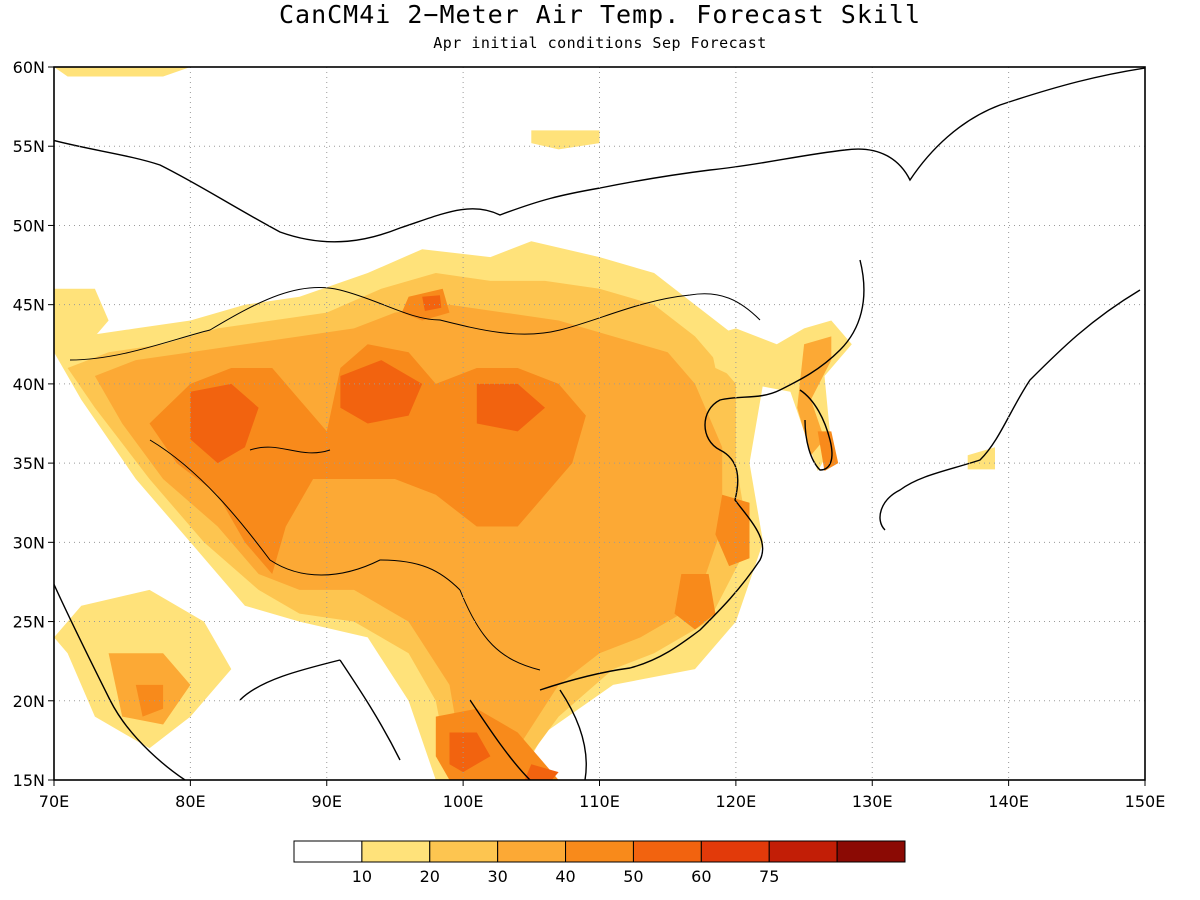  I want to click on x-tick-label: 130E, so click(872, 801).